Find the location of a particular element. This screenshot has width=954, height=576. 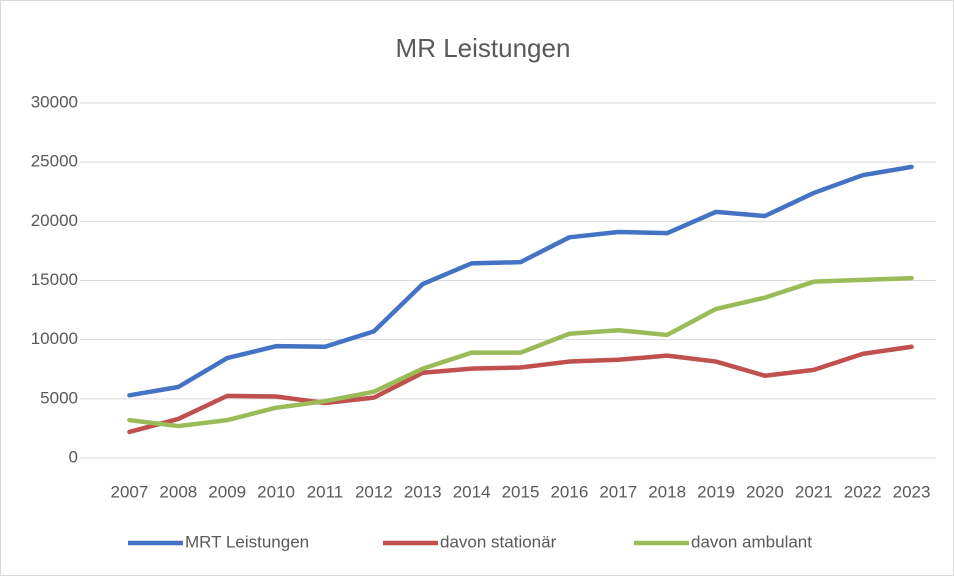

x-tick-label: 2019 is located at coordinates (716, 491).